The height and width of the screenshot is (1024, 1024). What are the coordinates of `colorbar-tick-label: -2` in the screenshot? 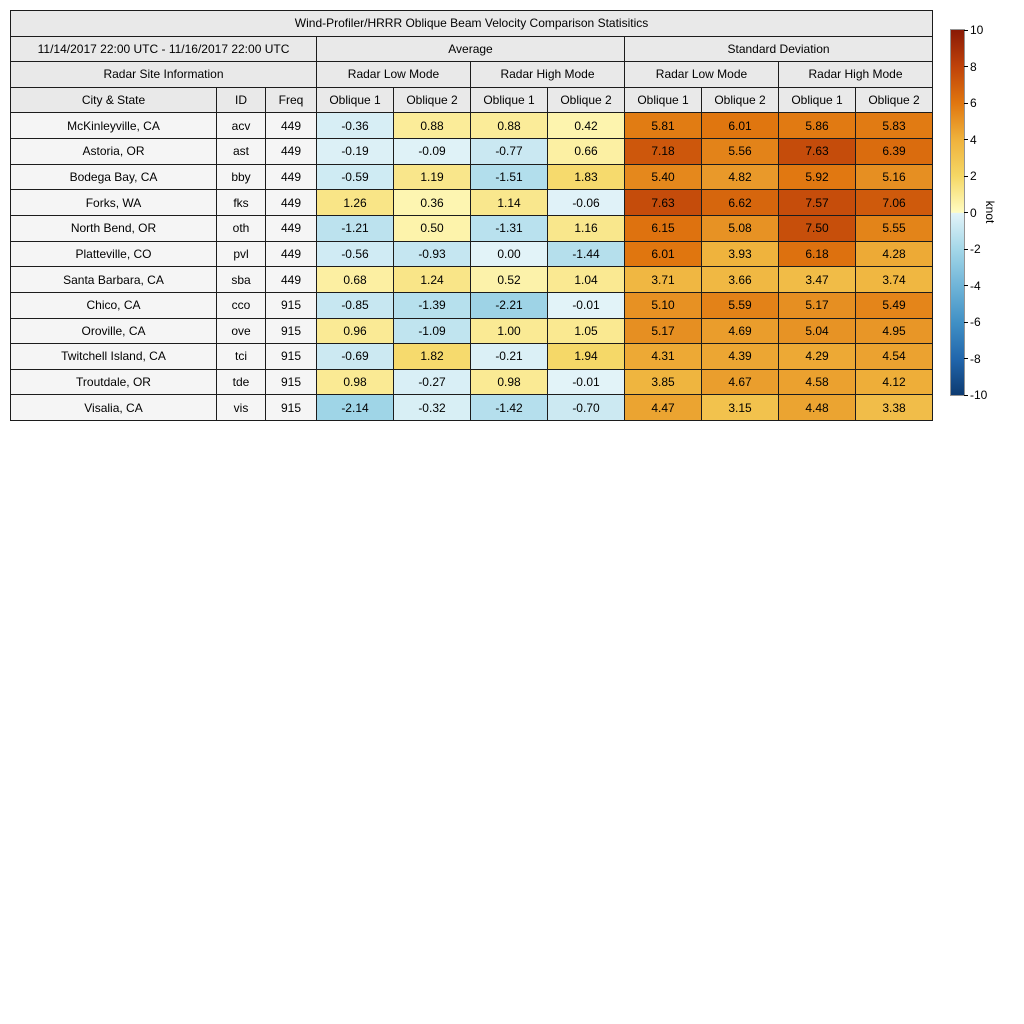 It's located at (975, 249).